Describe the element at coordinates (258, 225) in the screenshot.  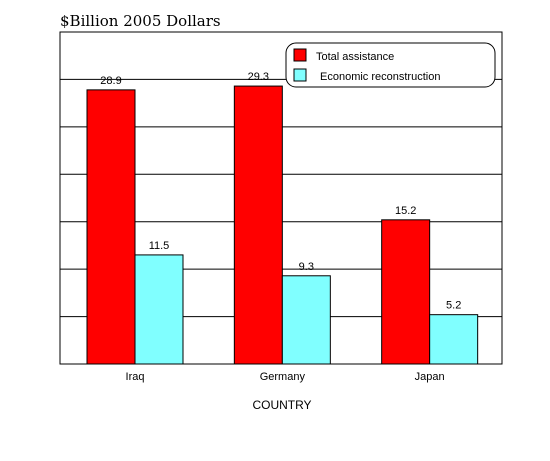
I see `bar-germany-total` at that location.